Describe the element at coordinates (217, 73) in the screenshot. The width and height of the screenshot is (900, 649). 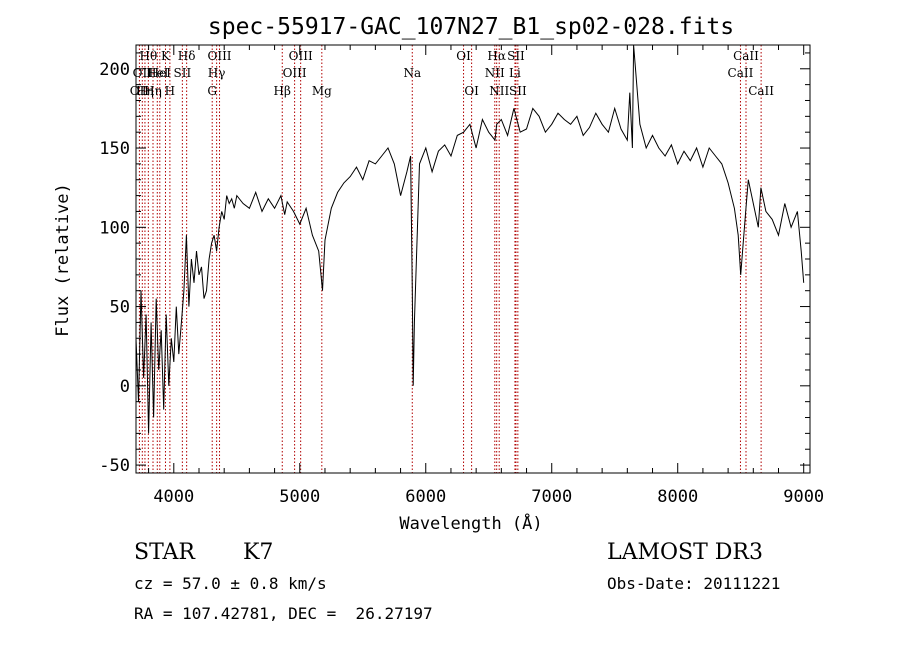
I see `spectral-line-label: Hγ` at that location.